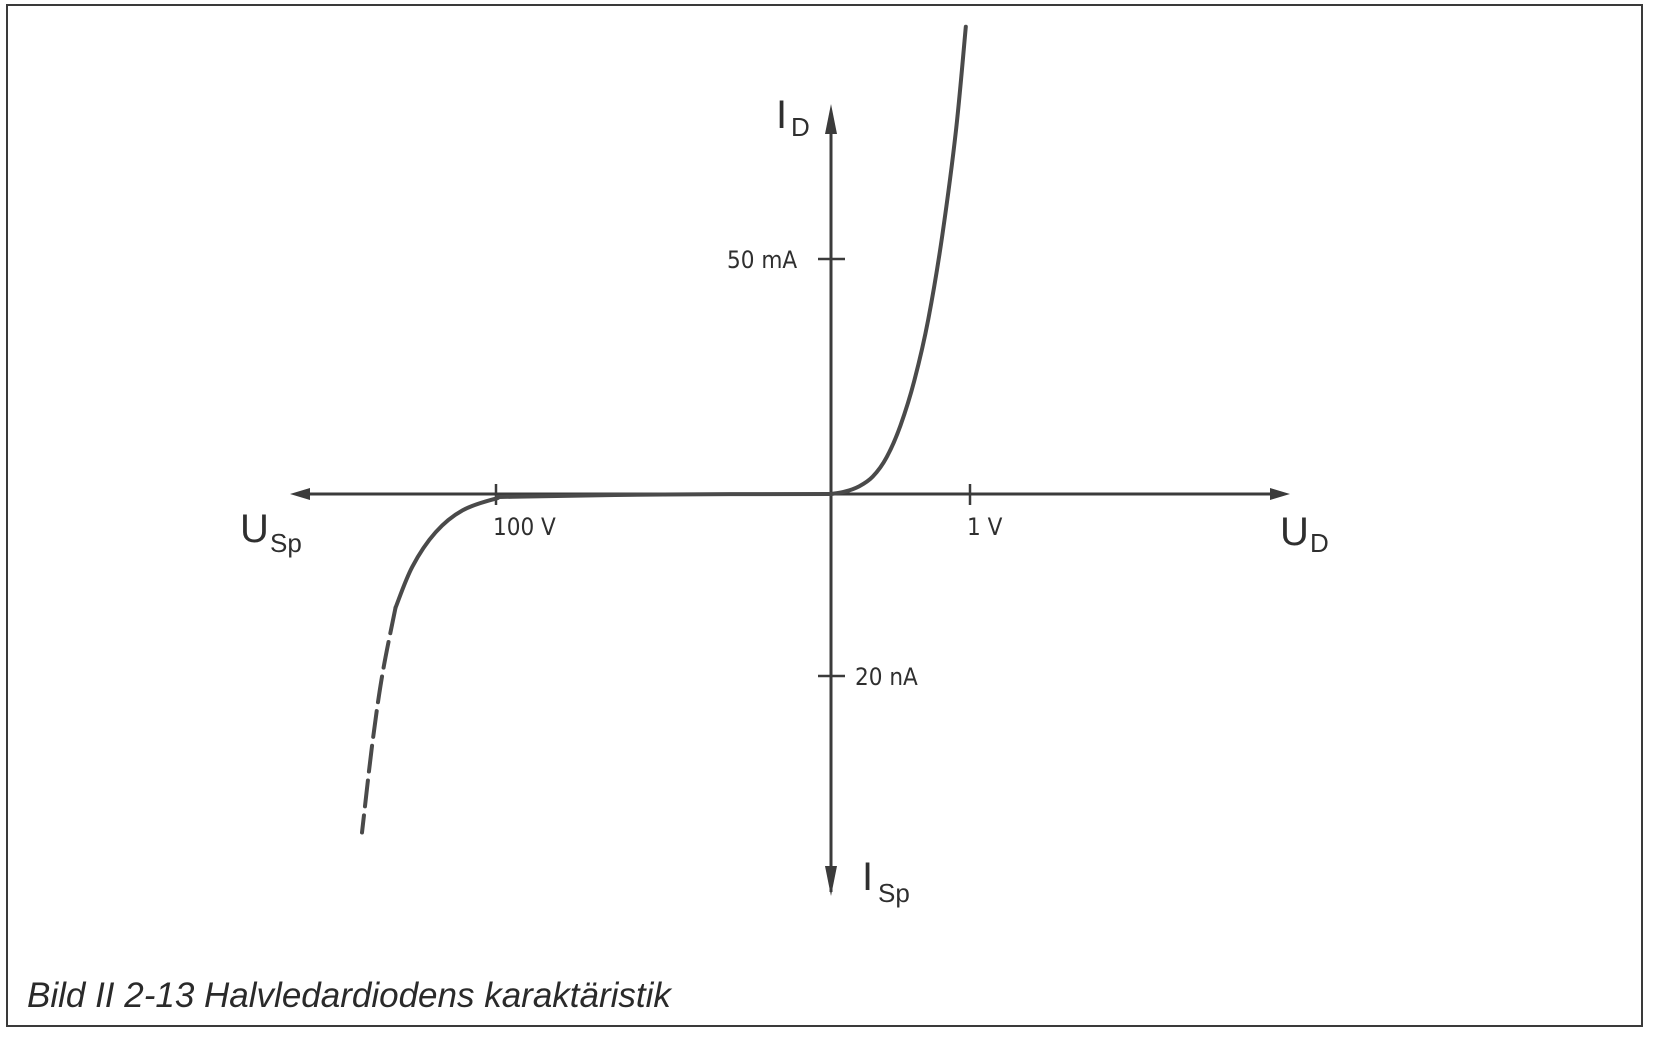 The image size is (1653, 1039). I want to click on axis-label-x-negative-sub: Sp, so click(286, 543).